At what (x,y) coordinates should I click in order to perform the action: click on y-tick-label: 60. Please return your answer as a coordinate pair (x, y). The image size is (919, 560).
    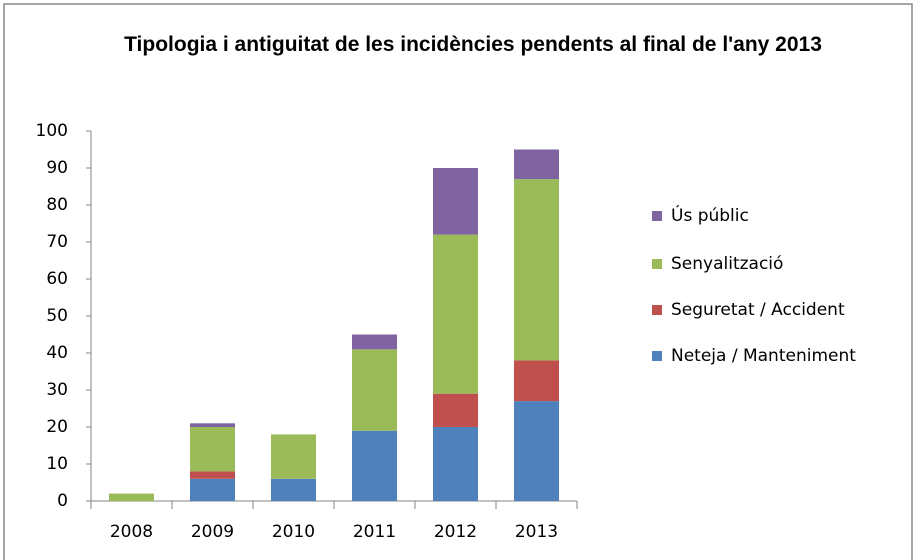
    Looking at the image, I should click on (57, 279).